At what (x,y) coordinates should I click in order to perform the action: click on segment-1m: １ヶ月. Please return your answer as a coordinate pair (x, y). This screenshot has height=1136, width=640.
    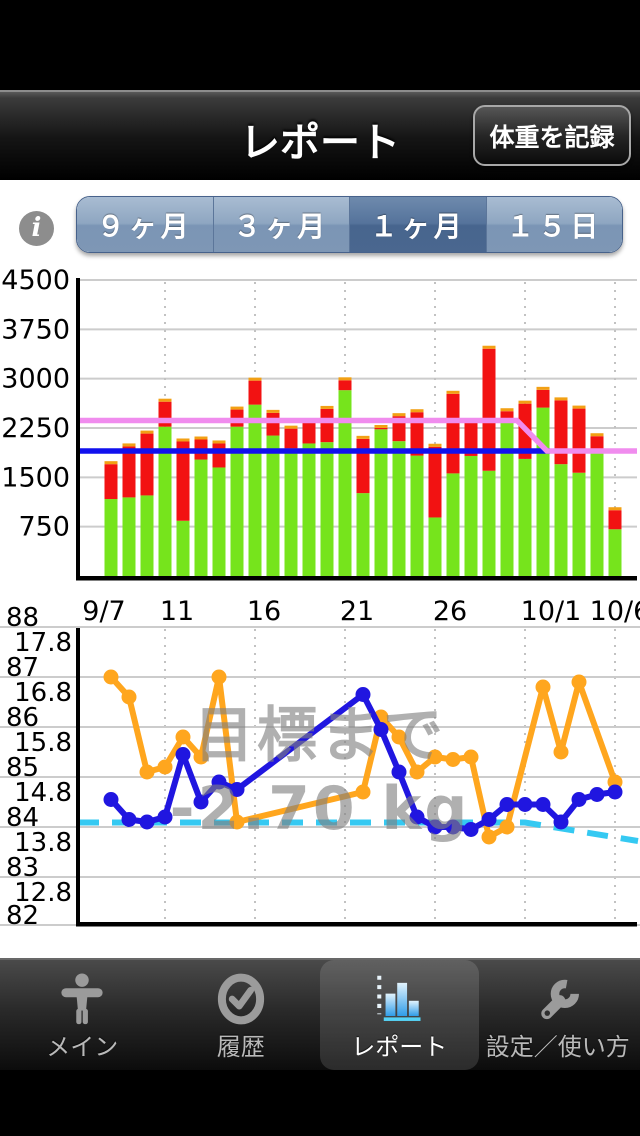
    Looking at the image, I should click on (418, 224).